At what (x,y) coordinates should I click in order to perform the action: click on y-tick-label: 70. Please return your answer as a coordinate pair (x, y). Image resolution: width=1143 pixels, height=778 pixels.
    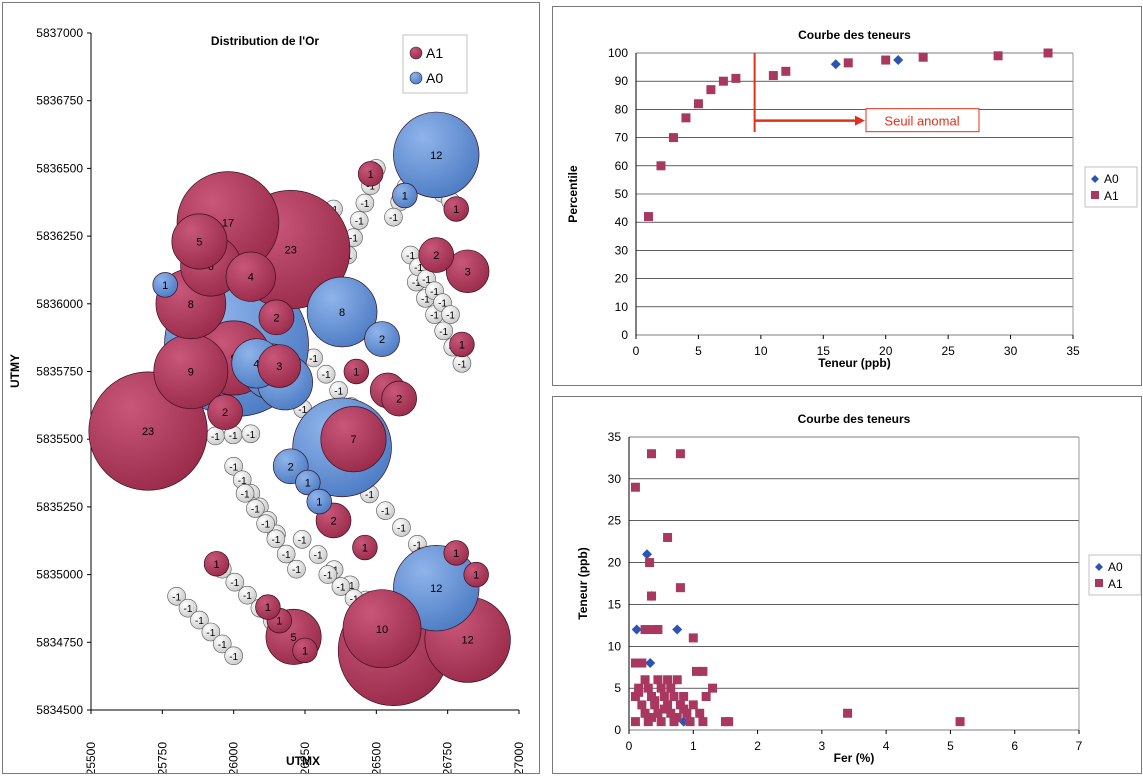
    Looking at the image, I should click on (622, 138).